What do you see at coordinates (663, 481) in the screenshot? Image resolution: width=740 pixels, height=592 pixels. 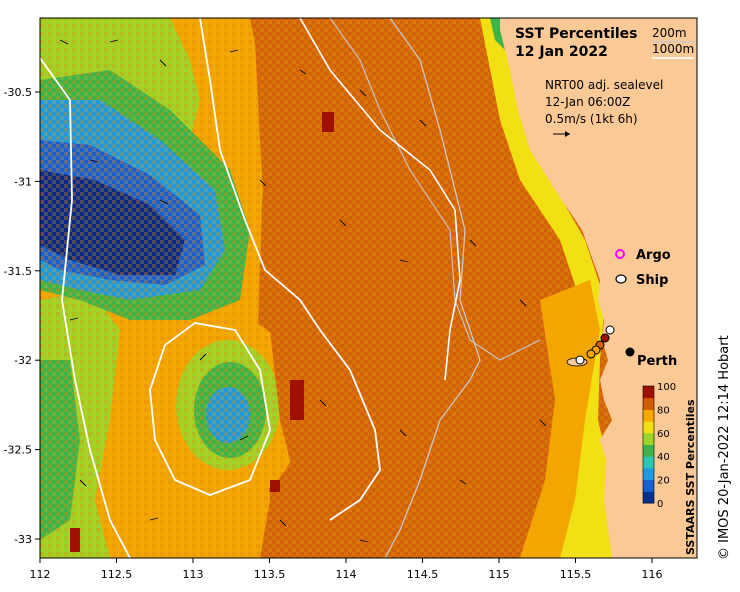 I see `colorbar-tick-label: 20` at bounding box center [663, 481].